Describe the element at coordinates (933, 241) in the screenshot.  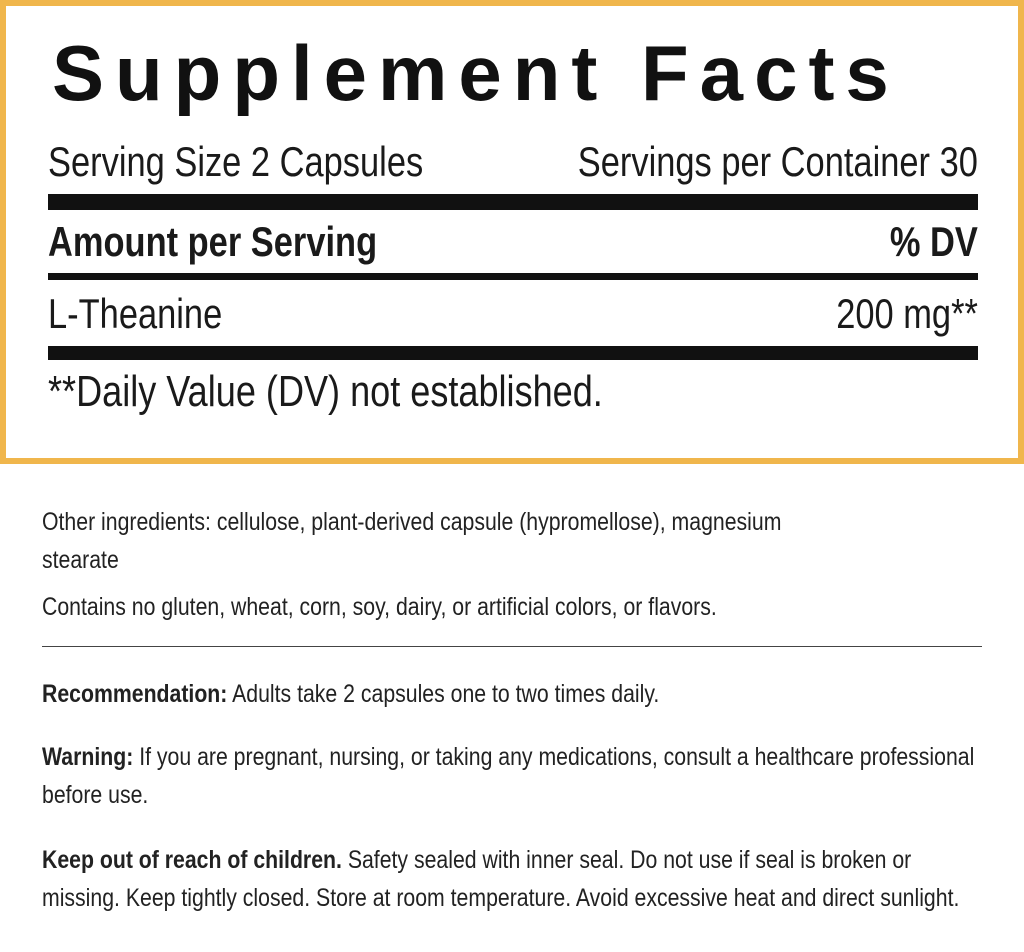
I see `dv-header: % DV` at that location.